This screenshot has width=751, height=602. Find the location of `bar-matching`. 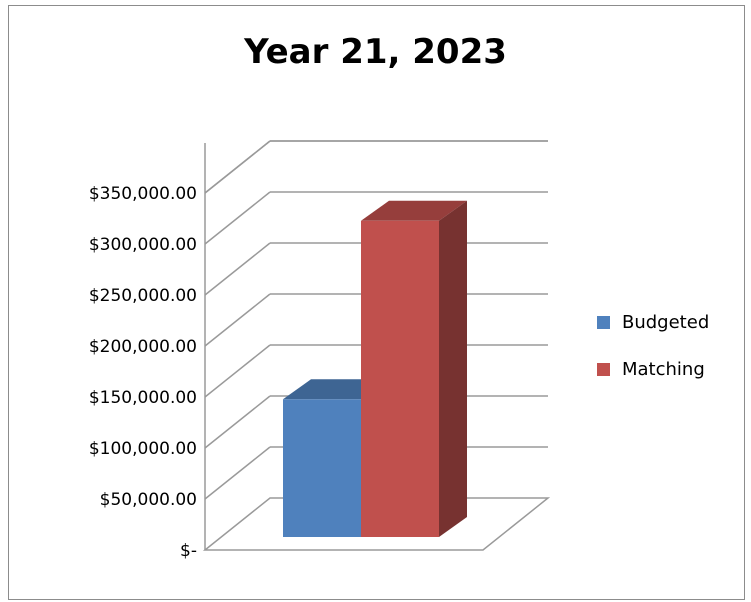

bar-matching is located at coordinates (414, 369).